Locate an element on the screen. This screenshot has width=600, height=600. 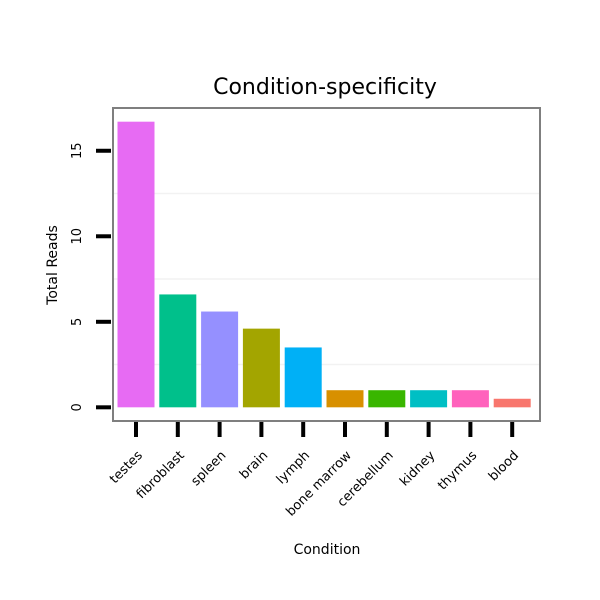
y-tick-label: 15 is located at coordinates (77, 150).